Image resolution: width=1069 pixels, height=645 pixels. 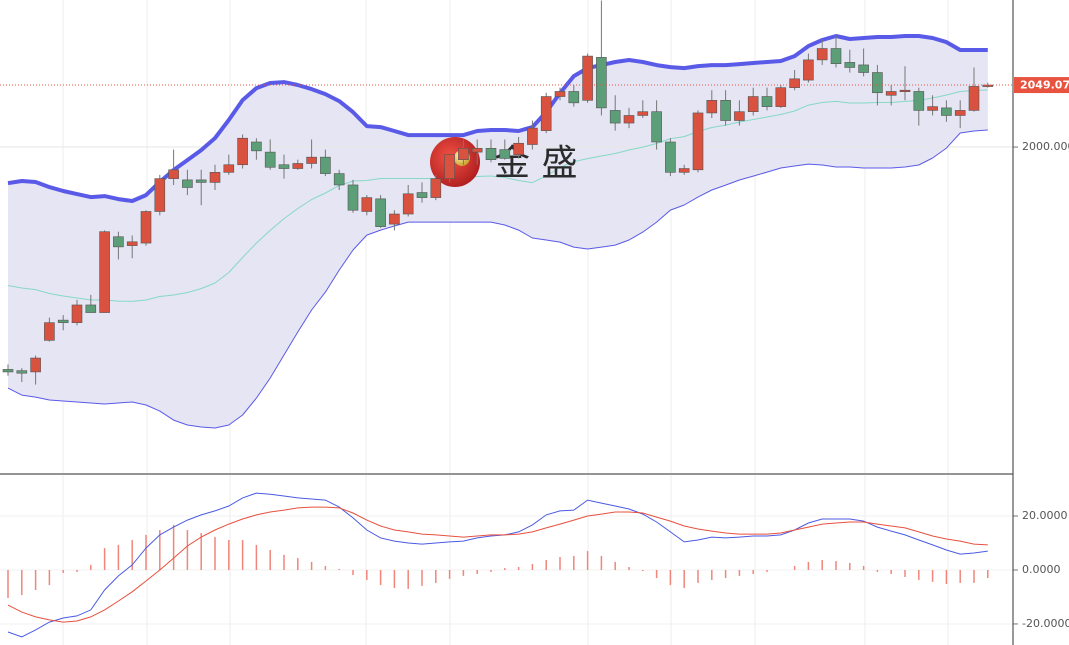 I want to click on y-tick-label: 2000.000, so click(x=1045, y=146).